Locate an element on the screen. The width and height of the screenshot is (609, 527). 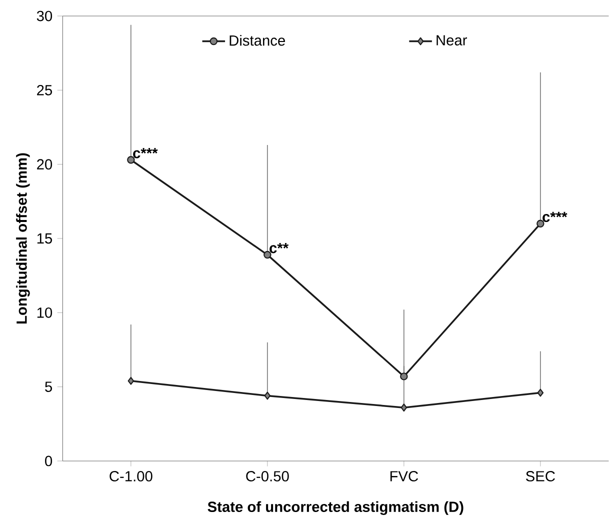
y-tick-label: 15 is located at coordinates (44, 238).